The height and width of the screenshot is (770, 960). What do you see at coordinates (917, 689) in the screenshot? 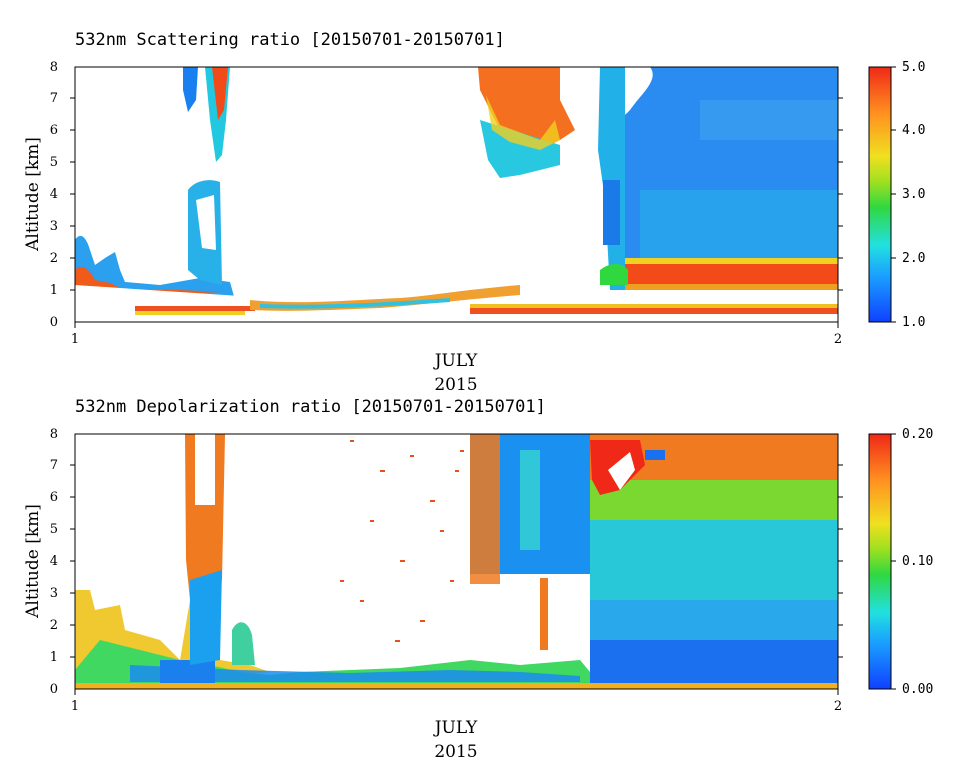
I see `colorbar-tick: 0.00` at bounding box center [917, 689].